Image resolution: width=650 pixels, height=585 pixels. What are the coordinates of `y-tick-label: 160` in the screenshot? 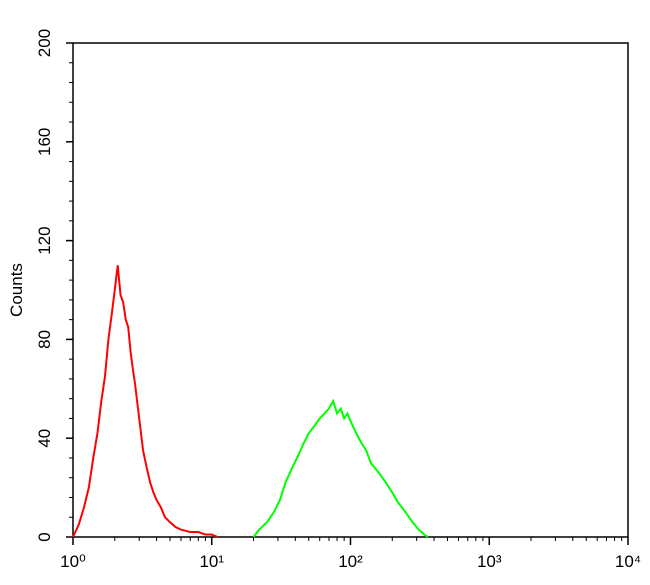 It's located at (44, 142).